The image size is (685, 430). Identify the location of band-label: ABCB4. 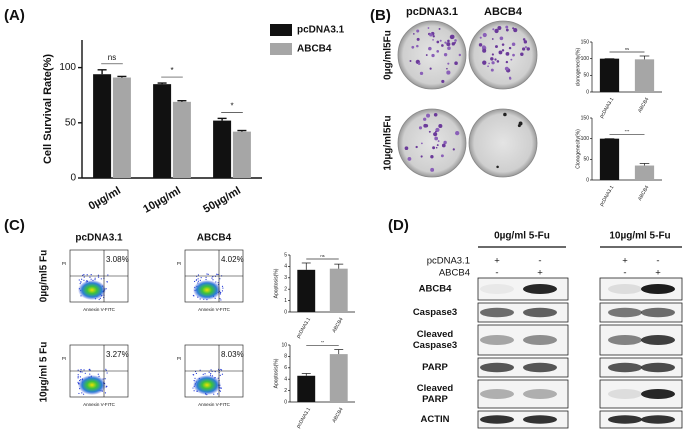
(435, 289).